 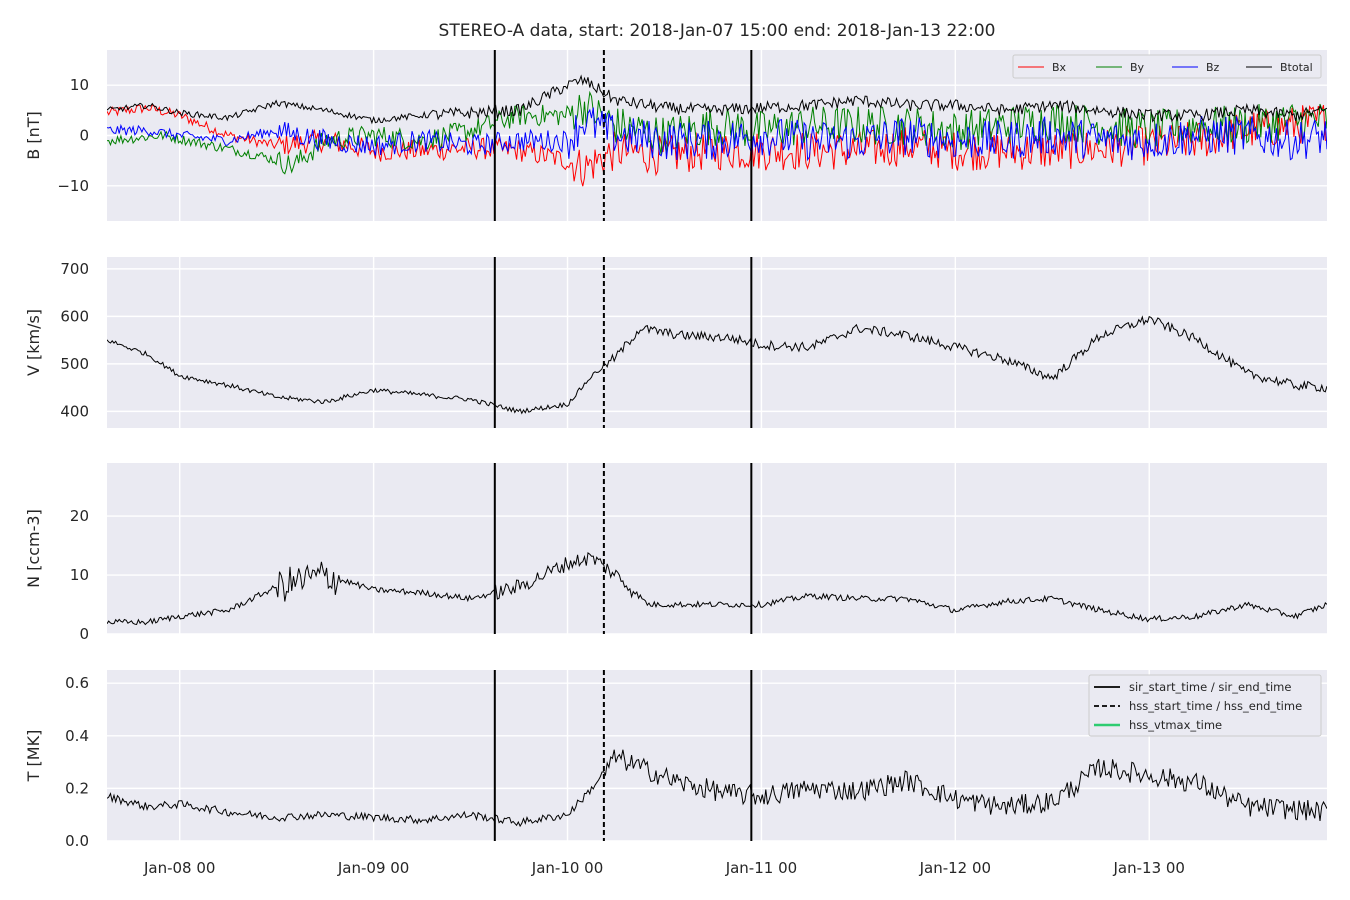 I want to click on x-tick-label: Jan-09 00, so click(x=373, y=868).